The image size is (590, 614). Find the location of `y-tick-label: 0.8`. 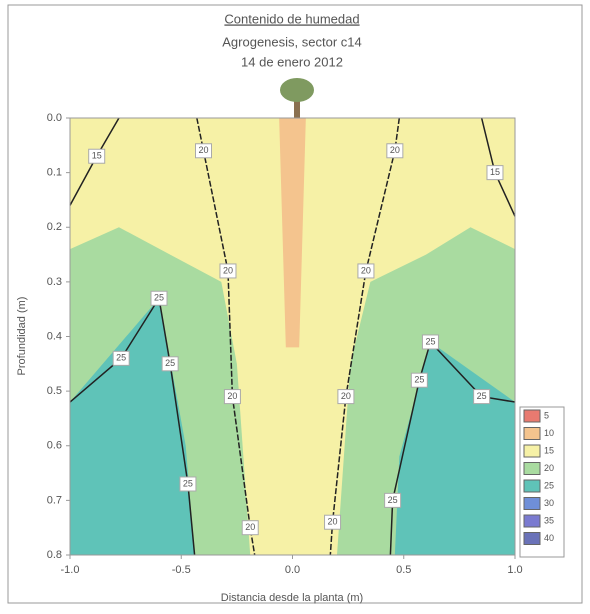

y-tick-label: 0.8 is located at coordinates (54, 555).